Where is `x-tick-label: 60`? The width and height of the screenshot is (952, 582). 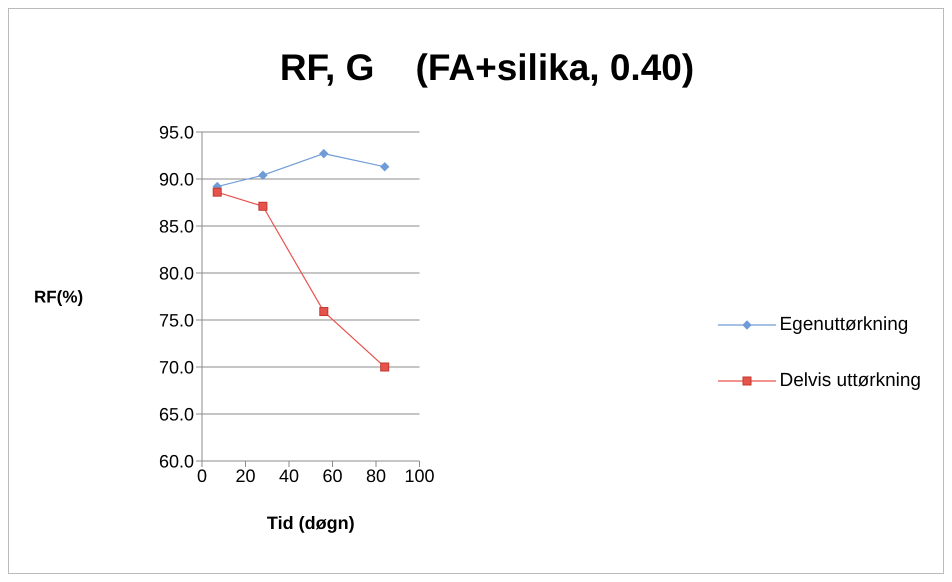 x-tick-label: 60 is located at coordinates (332, 476).